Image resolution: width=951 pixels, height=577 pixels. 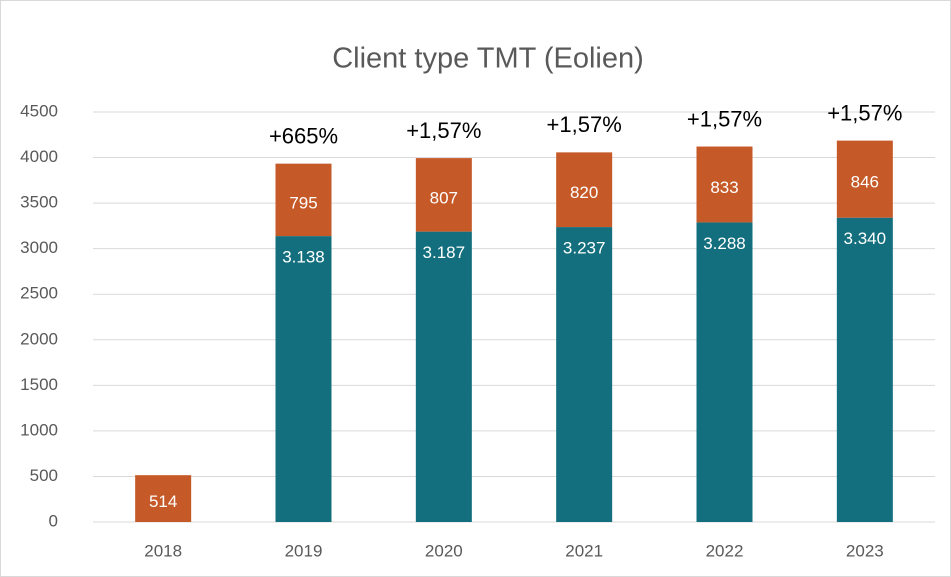 I want to click on x-tick-label: 2018, so click(x=163, y=550).